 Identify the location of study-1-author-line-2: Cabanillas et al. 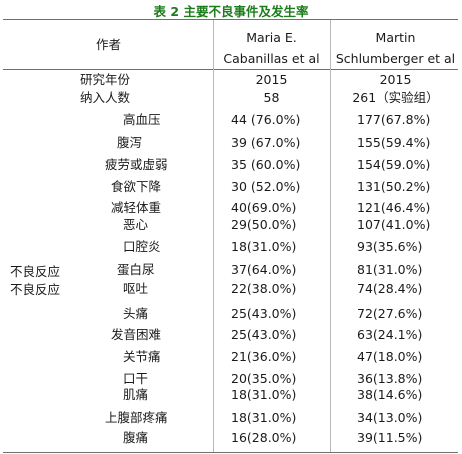
(271, 58).